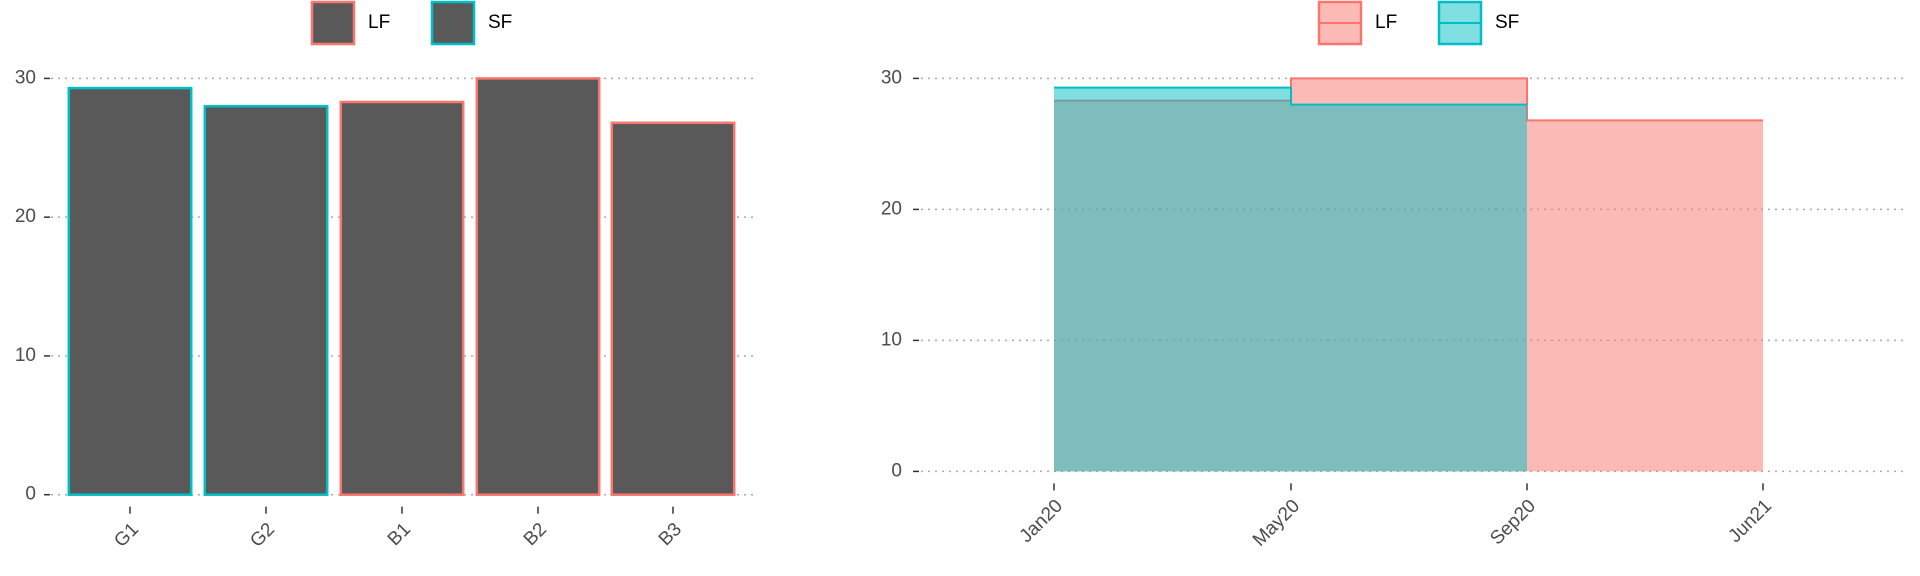  I want to click on x-tick-label: G1, so click(126, 535).